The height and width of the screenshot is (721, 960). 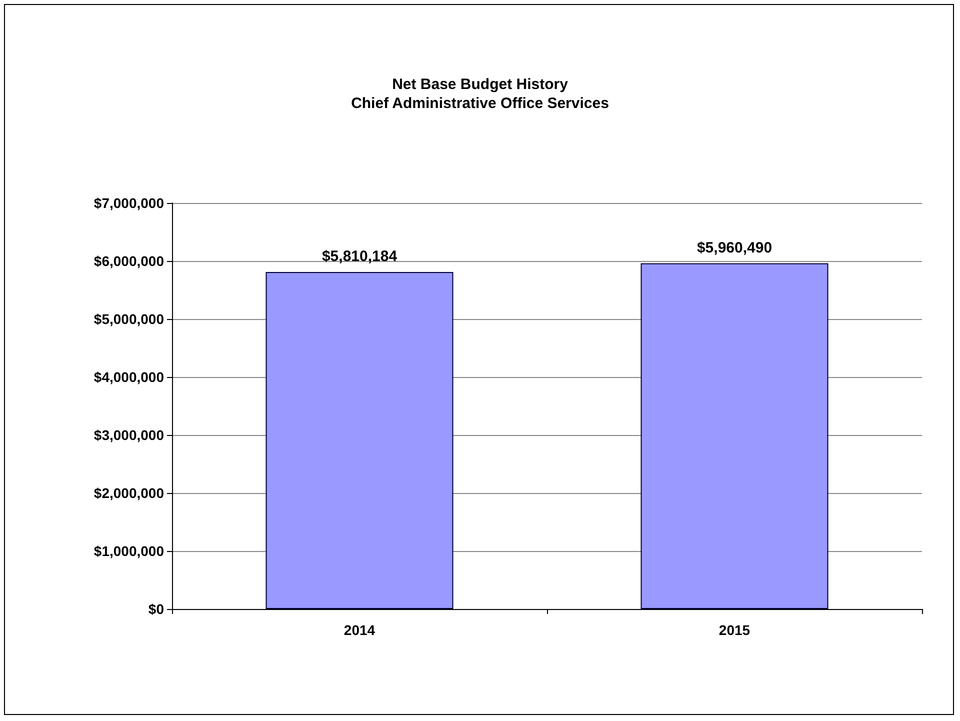 I want to click on y-tick-label: $2,000,000, so click(x=129, y=493).